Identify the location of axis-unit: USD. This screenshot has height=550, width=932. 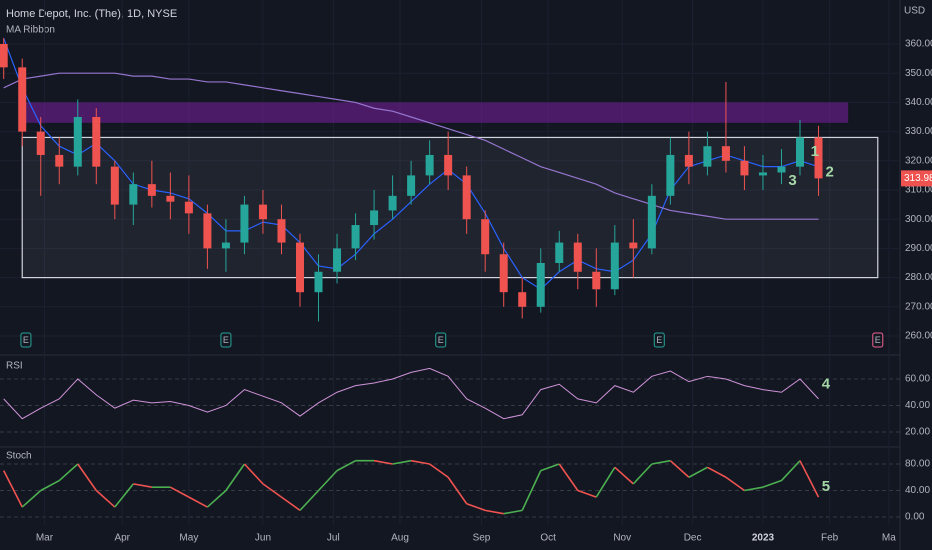
(914, 11).